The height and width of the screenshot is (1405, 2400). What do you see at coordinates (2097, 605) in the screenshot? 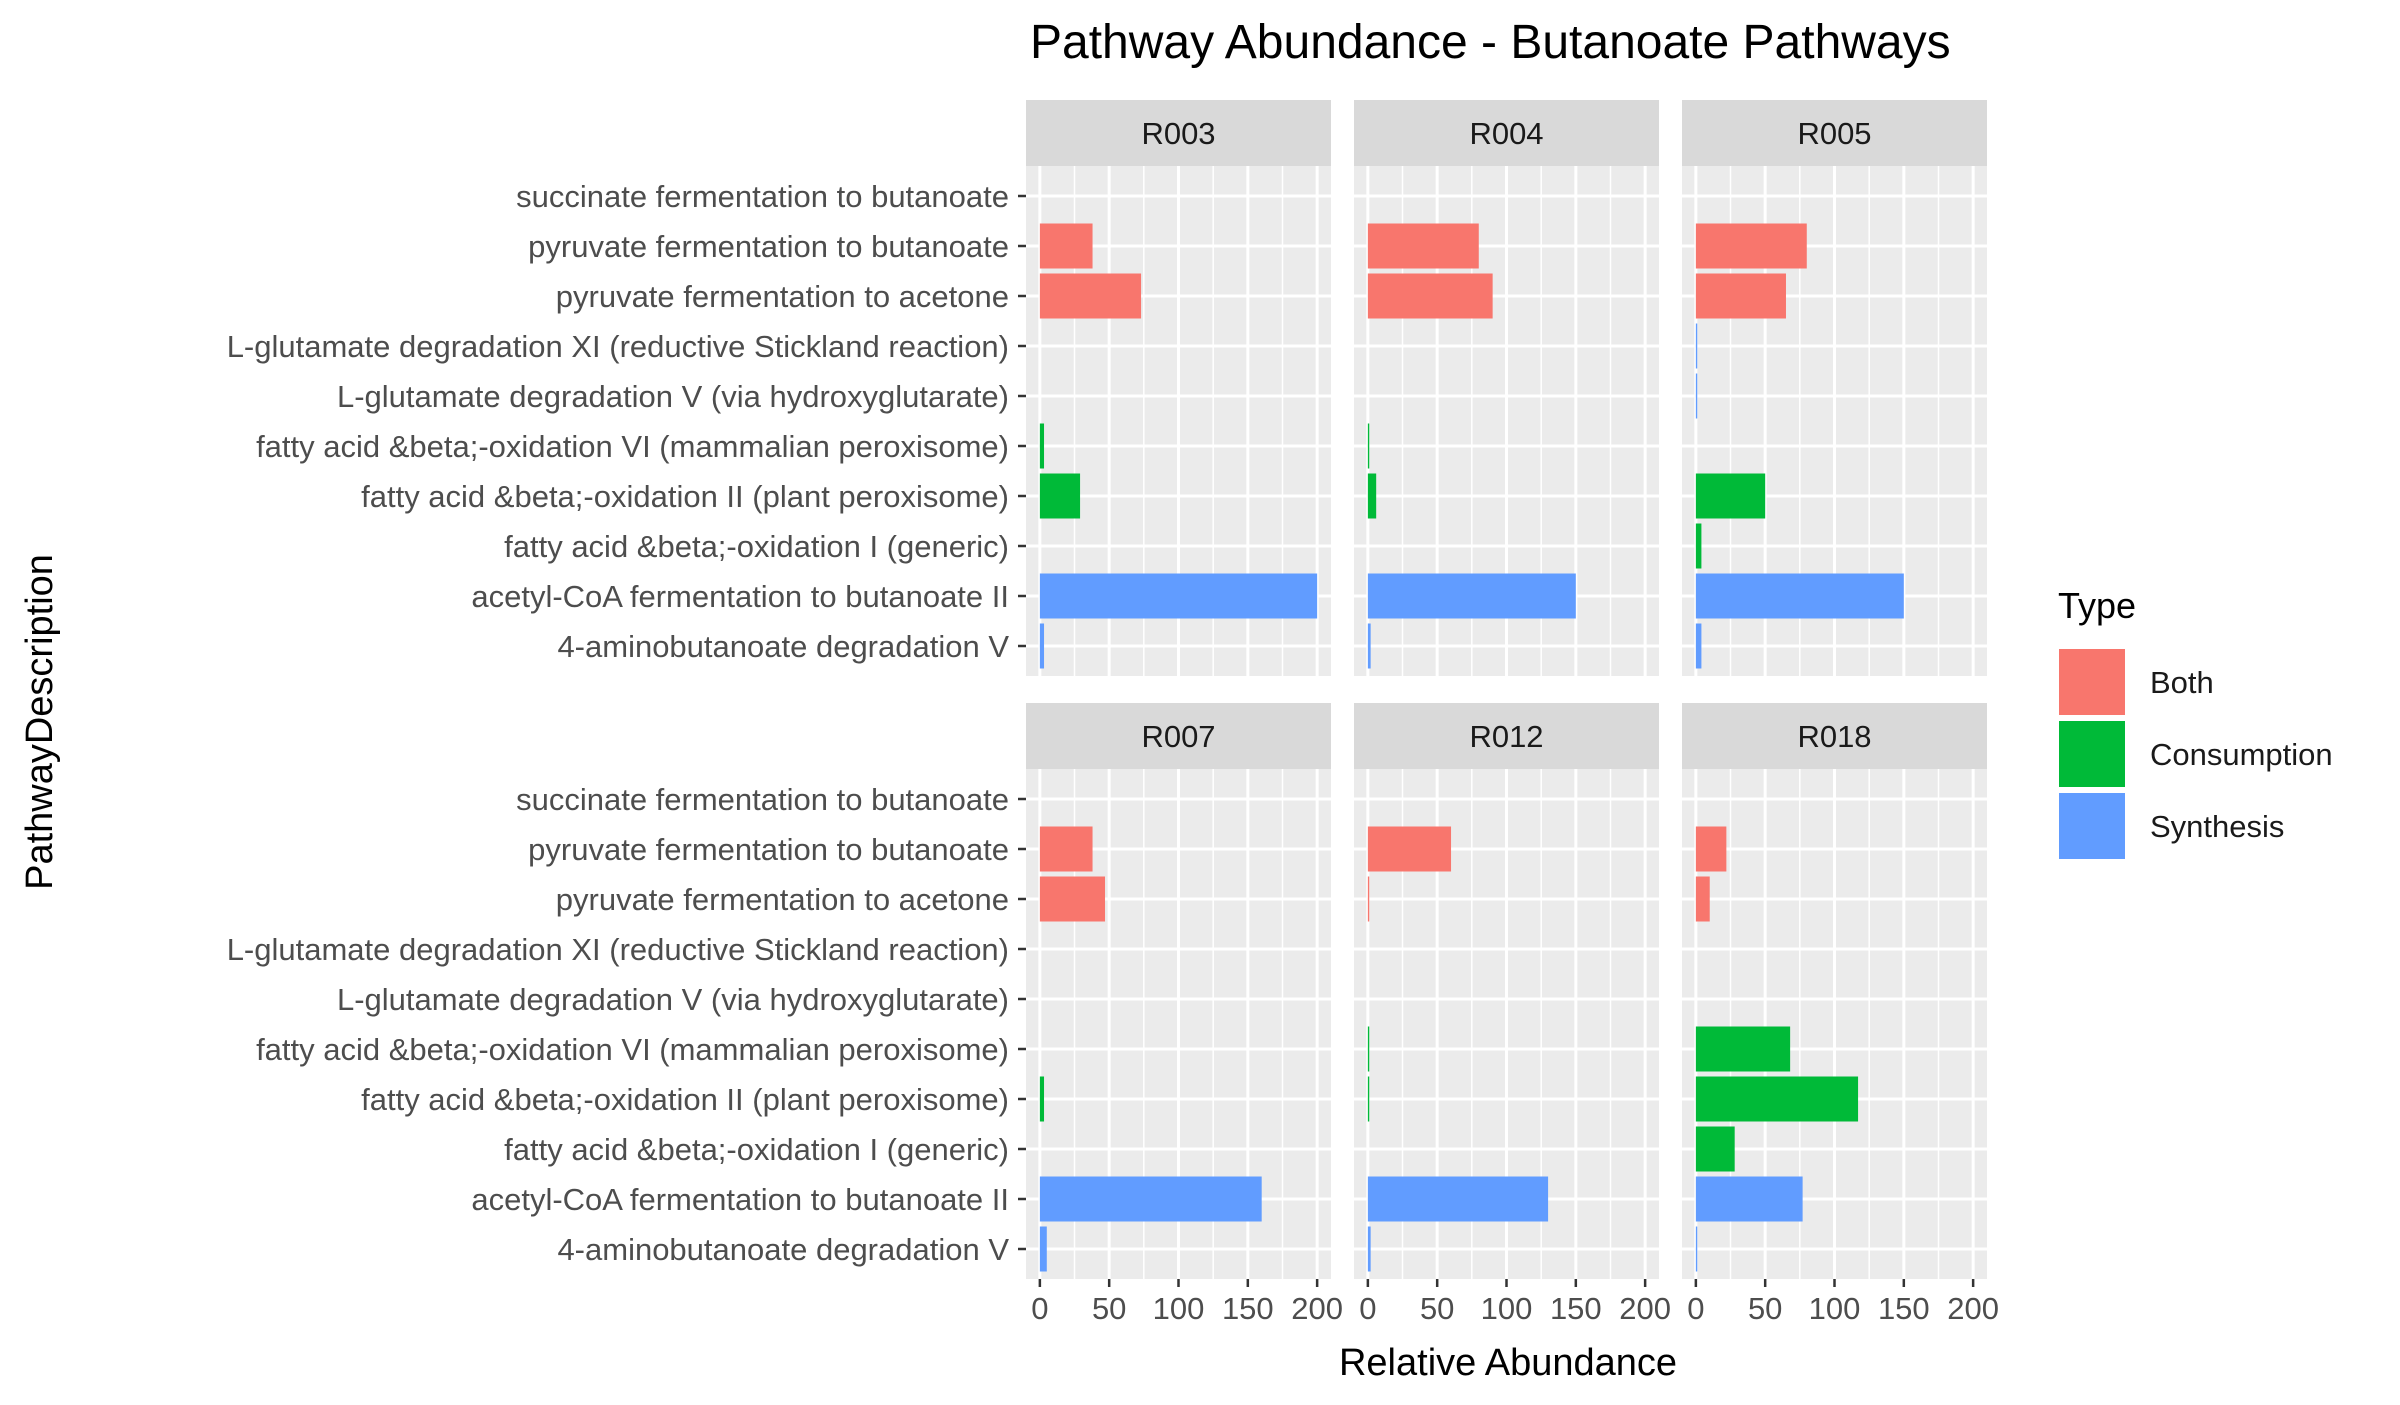
I see `legend-title: Type` at bounding box center [2097, 605].